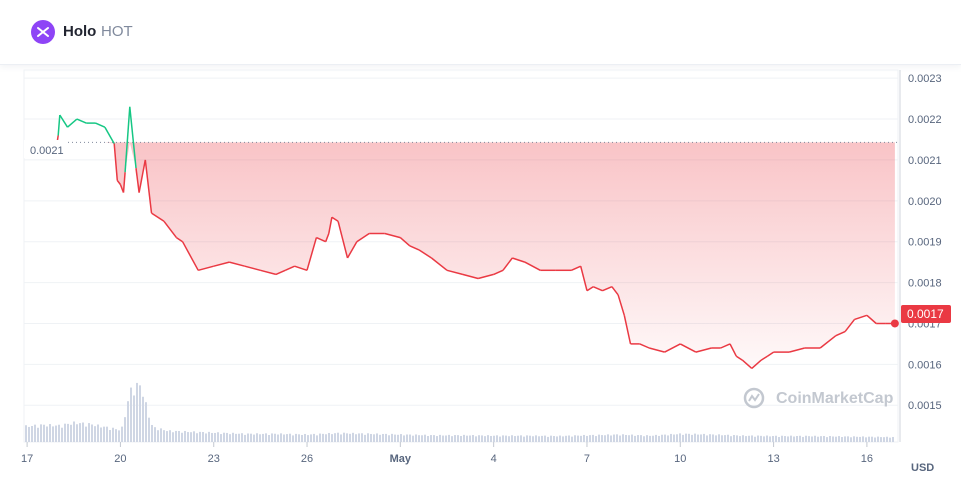  I want to click on x-axis: 17 20 23 26 May 4 7 10 13 16, so click(447, 453).